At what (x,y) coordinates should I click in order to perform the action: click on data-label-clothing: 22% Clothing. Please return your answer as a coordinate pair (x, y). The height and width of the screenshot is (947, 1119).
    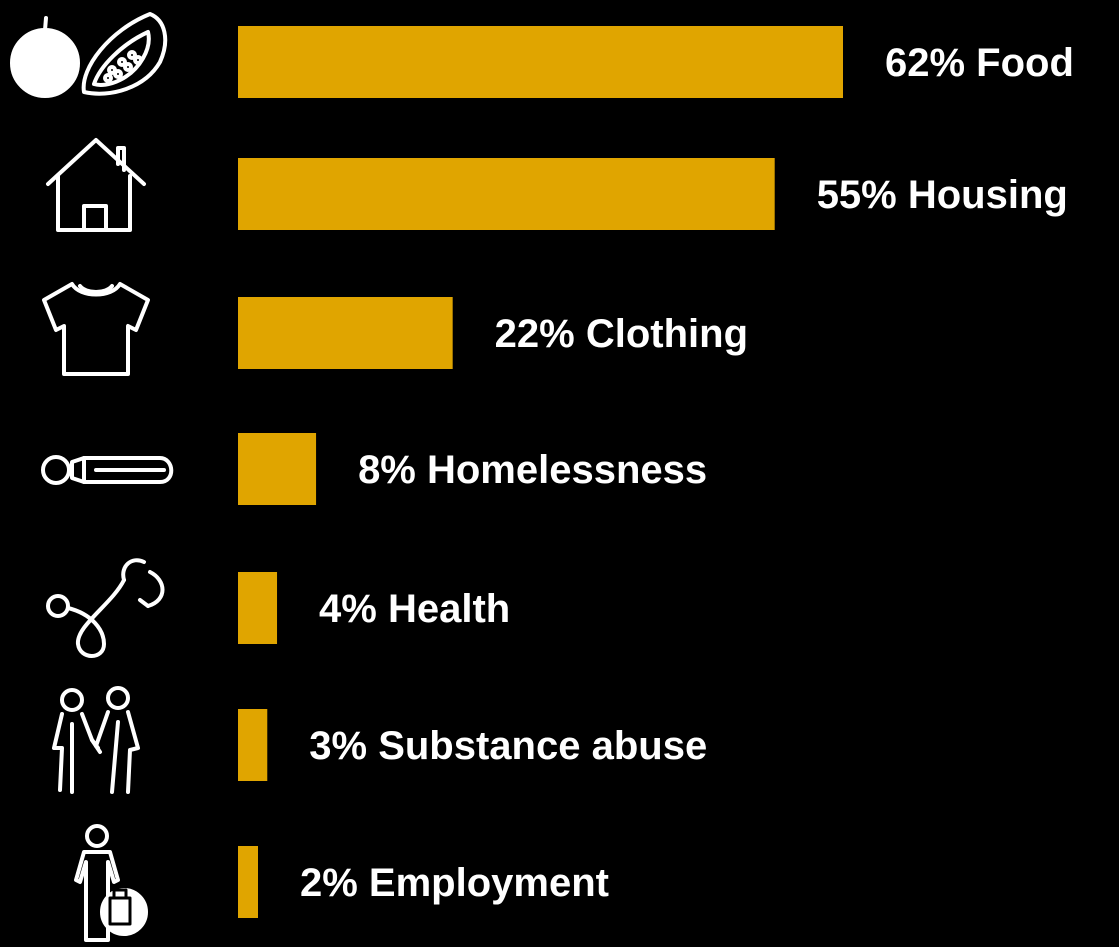
    Looking at the image, I should click on (621, 334).